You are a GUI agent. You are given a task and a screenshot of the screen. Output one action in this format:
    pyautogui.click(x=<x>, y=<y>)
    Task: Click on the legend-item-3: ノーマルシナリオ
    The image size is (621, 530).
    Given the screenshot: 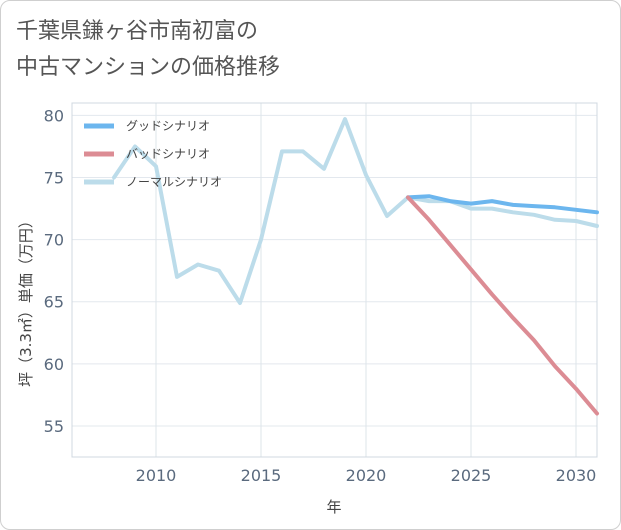 What is the action you would take?
    pyautogui.click(x=153, y=182)
    